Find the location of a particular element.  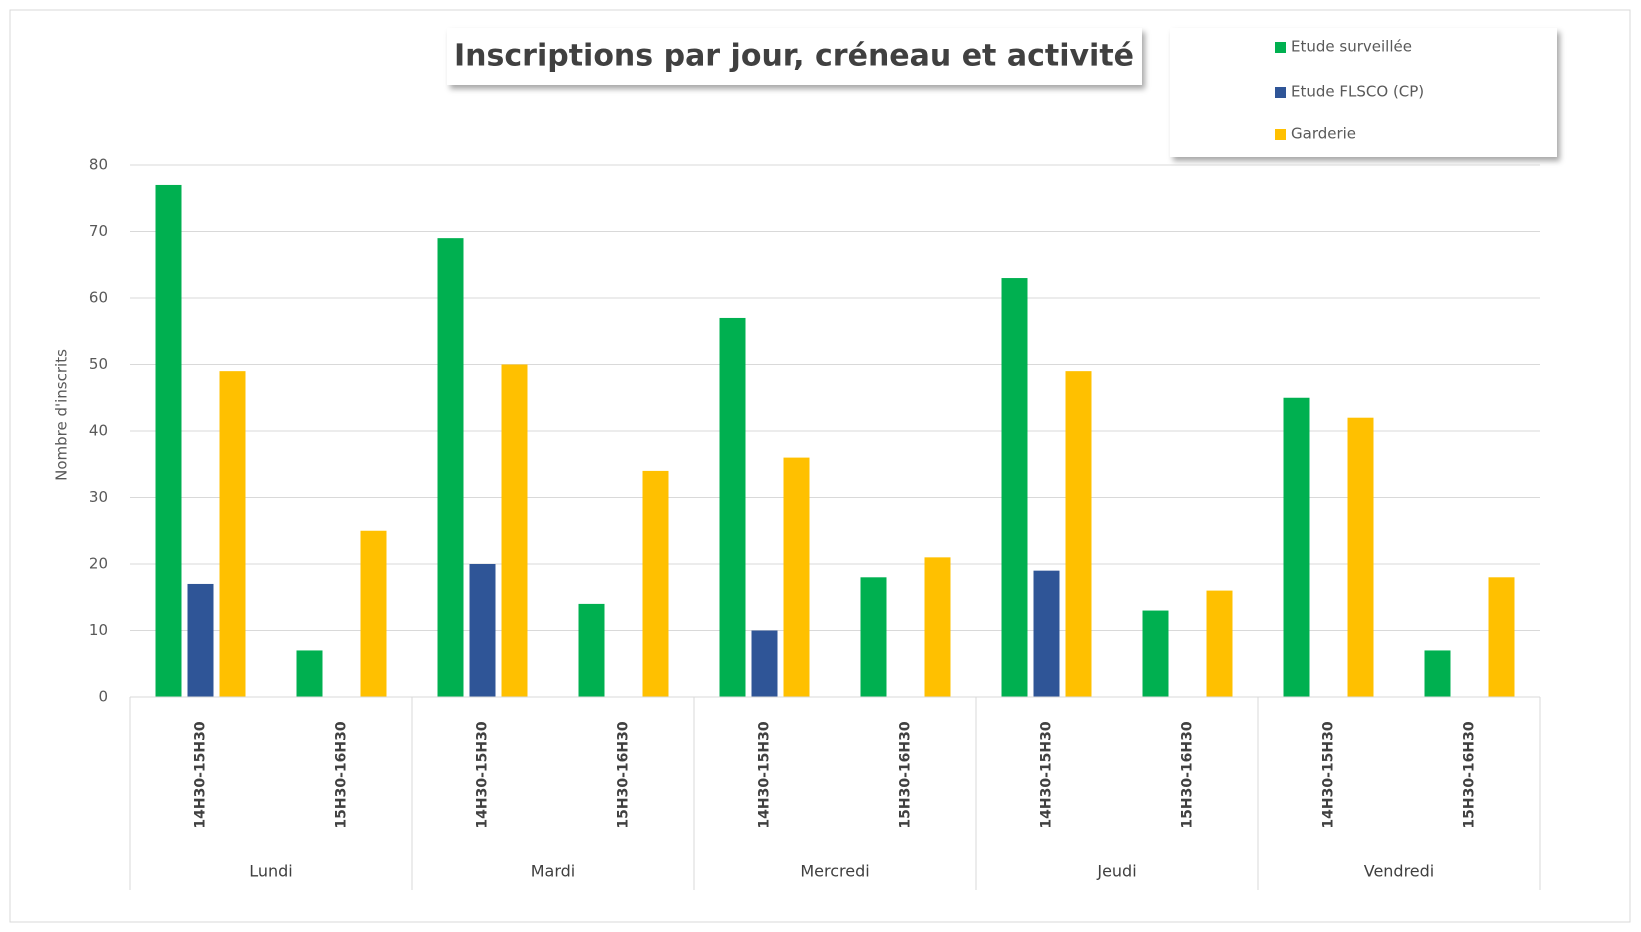

group-label: Jeudi is located at coordinates (1116, 871).